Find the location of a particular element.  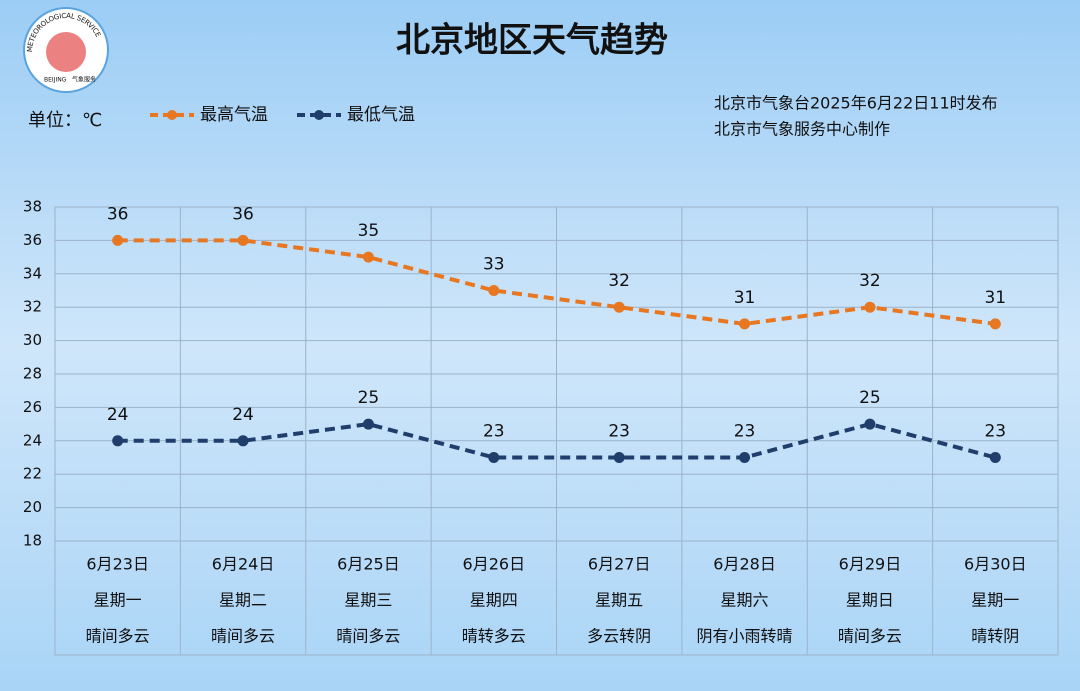

legend-label: 最高气温 is located at coordinates (234, 115).